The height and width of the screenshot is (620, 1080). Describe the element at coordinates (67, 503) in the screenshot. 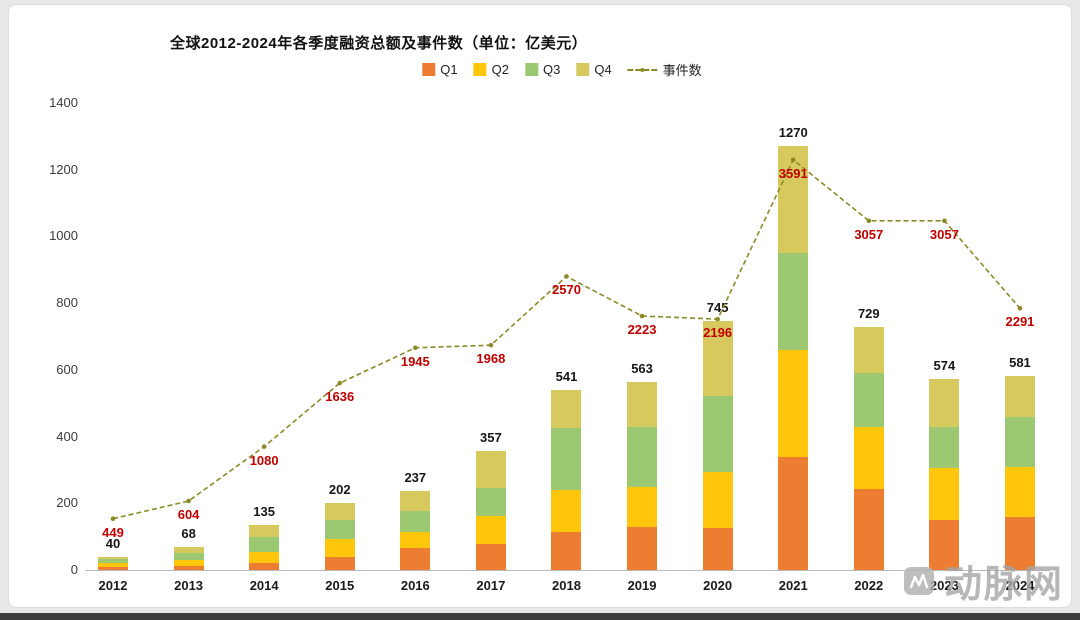

I see `y-axis-tick-label: 200` at that location.